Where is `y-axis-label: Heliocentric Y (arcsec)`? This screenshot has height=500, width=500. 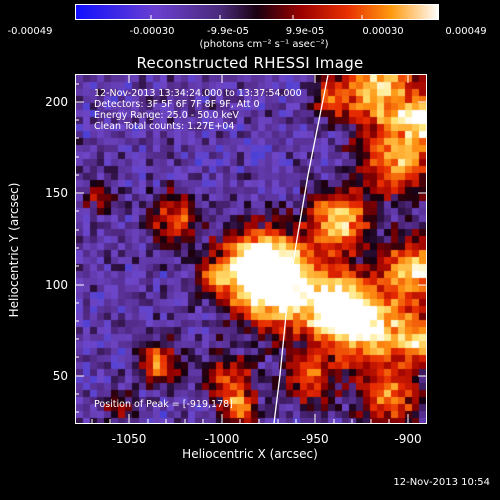
y-axis-label: Heliocentric Y (arcsec) is located at coordinates (14, 250).